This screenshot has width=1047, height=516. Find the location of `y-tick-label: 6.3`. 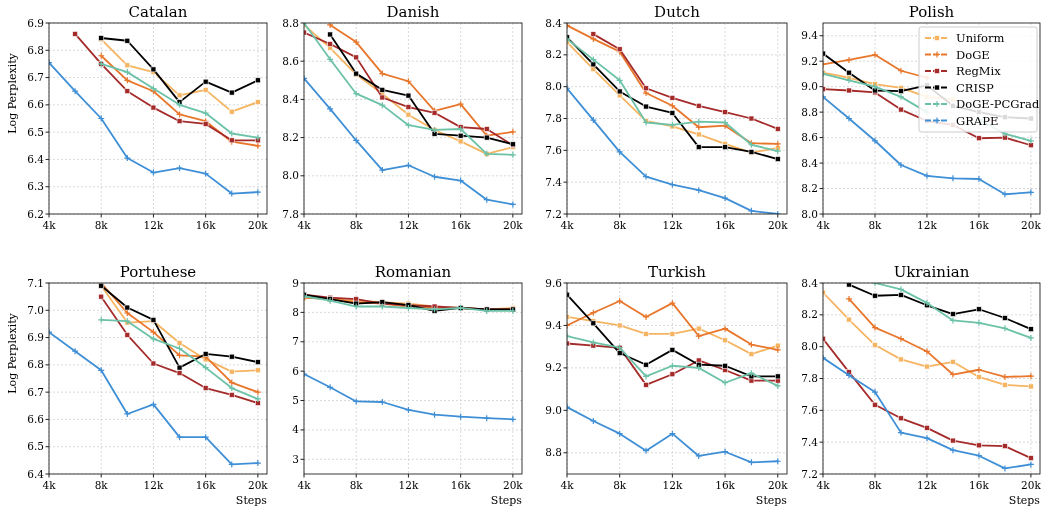

y-tick-label: 6.3 is located at coordinates (35, 186).